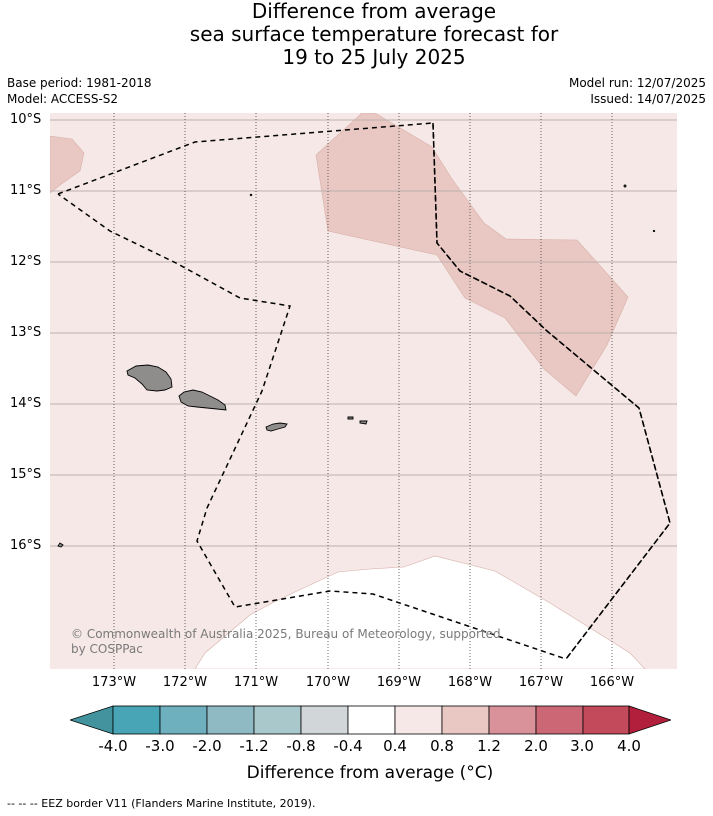  What do you see at coordinates (370, 773) in the screenshot?
I see `colorbar-title: Difference from average (°C)` at bounding box center [370, 773].